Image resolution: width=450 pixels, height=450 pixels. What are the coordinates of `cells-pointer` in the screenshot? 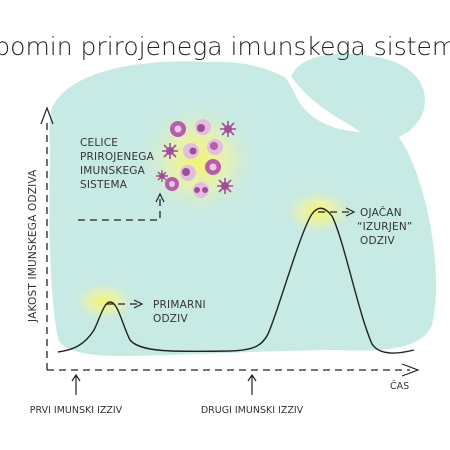 It's located at (119, 209).